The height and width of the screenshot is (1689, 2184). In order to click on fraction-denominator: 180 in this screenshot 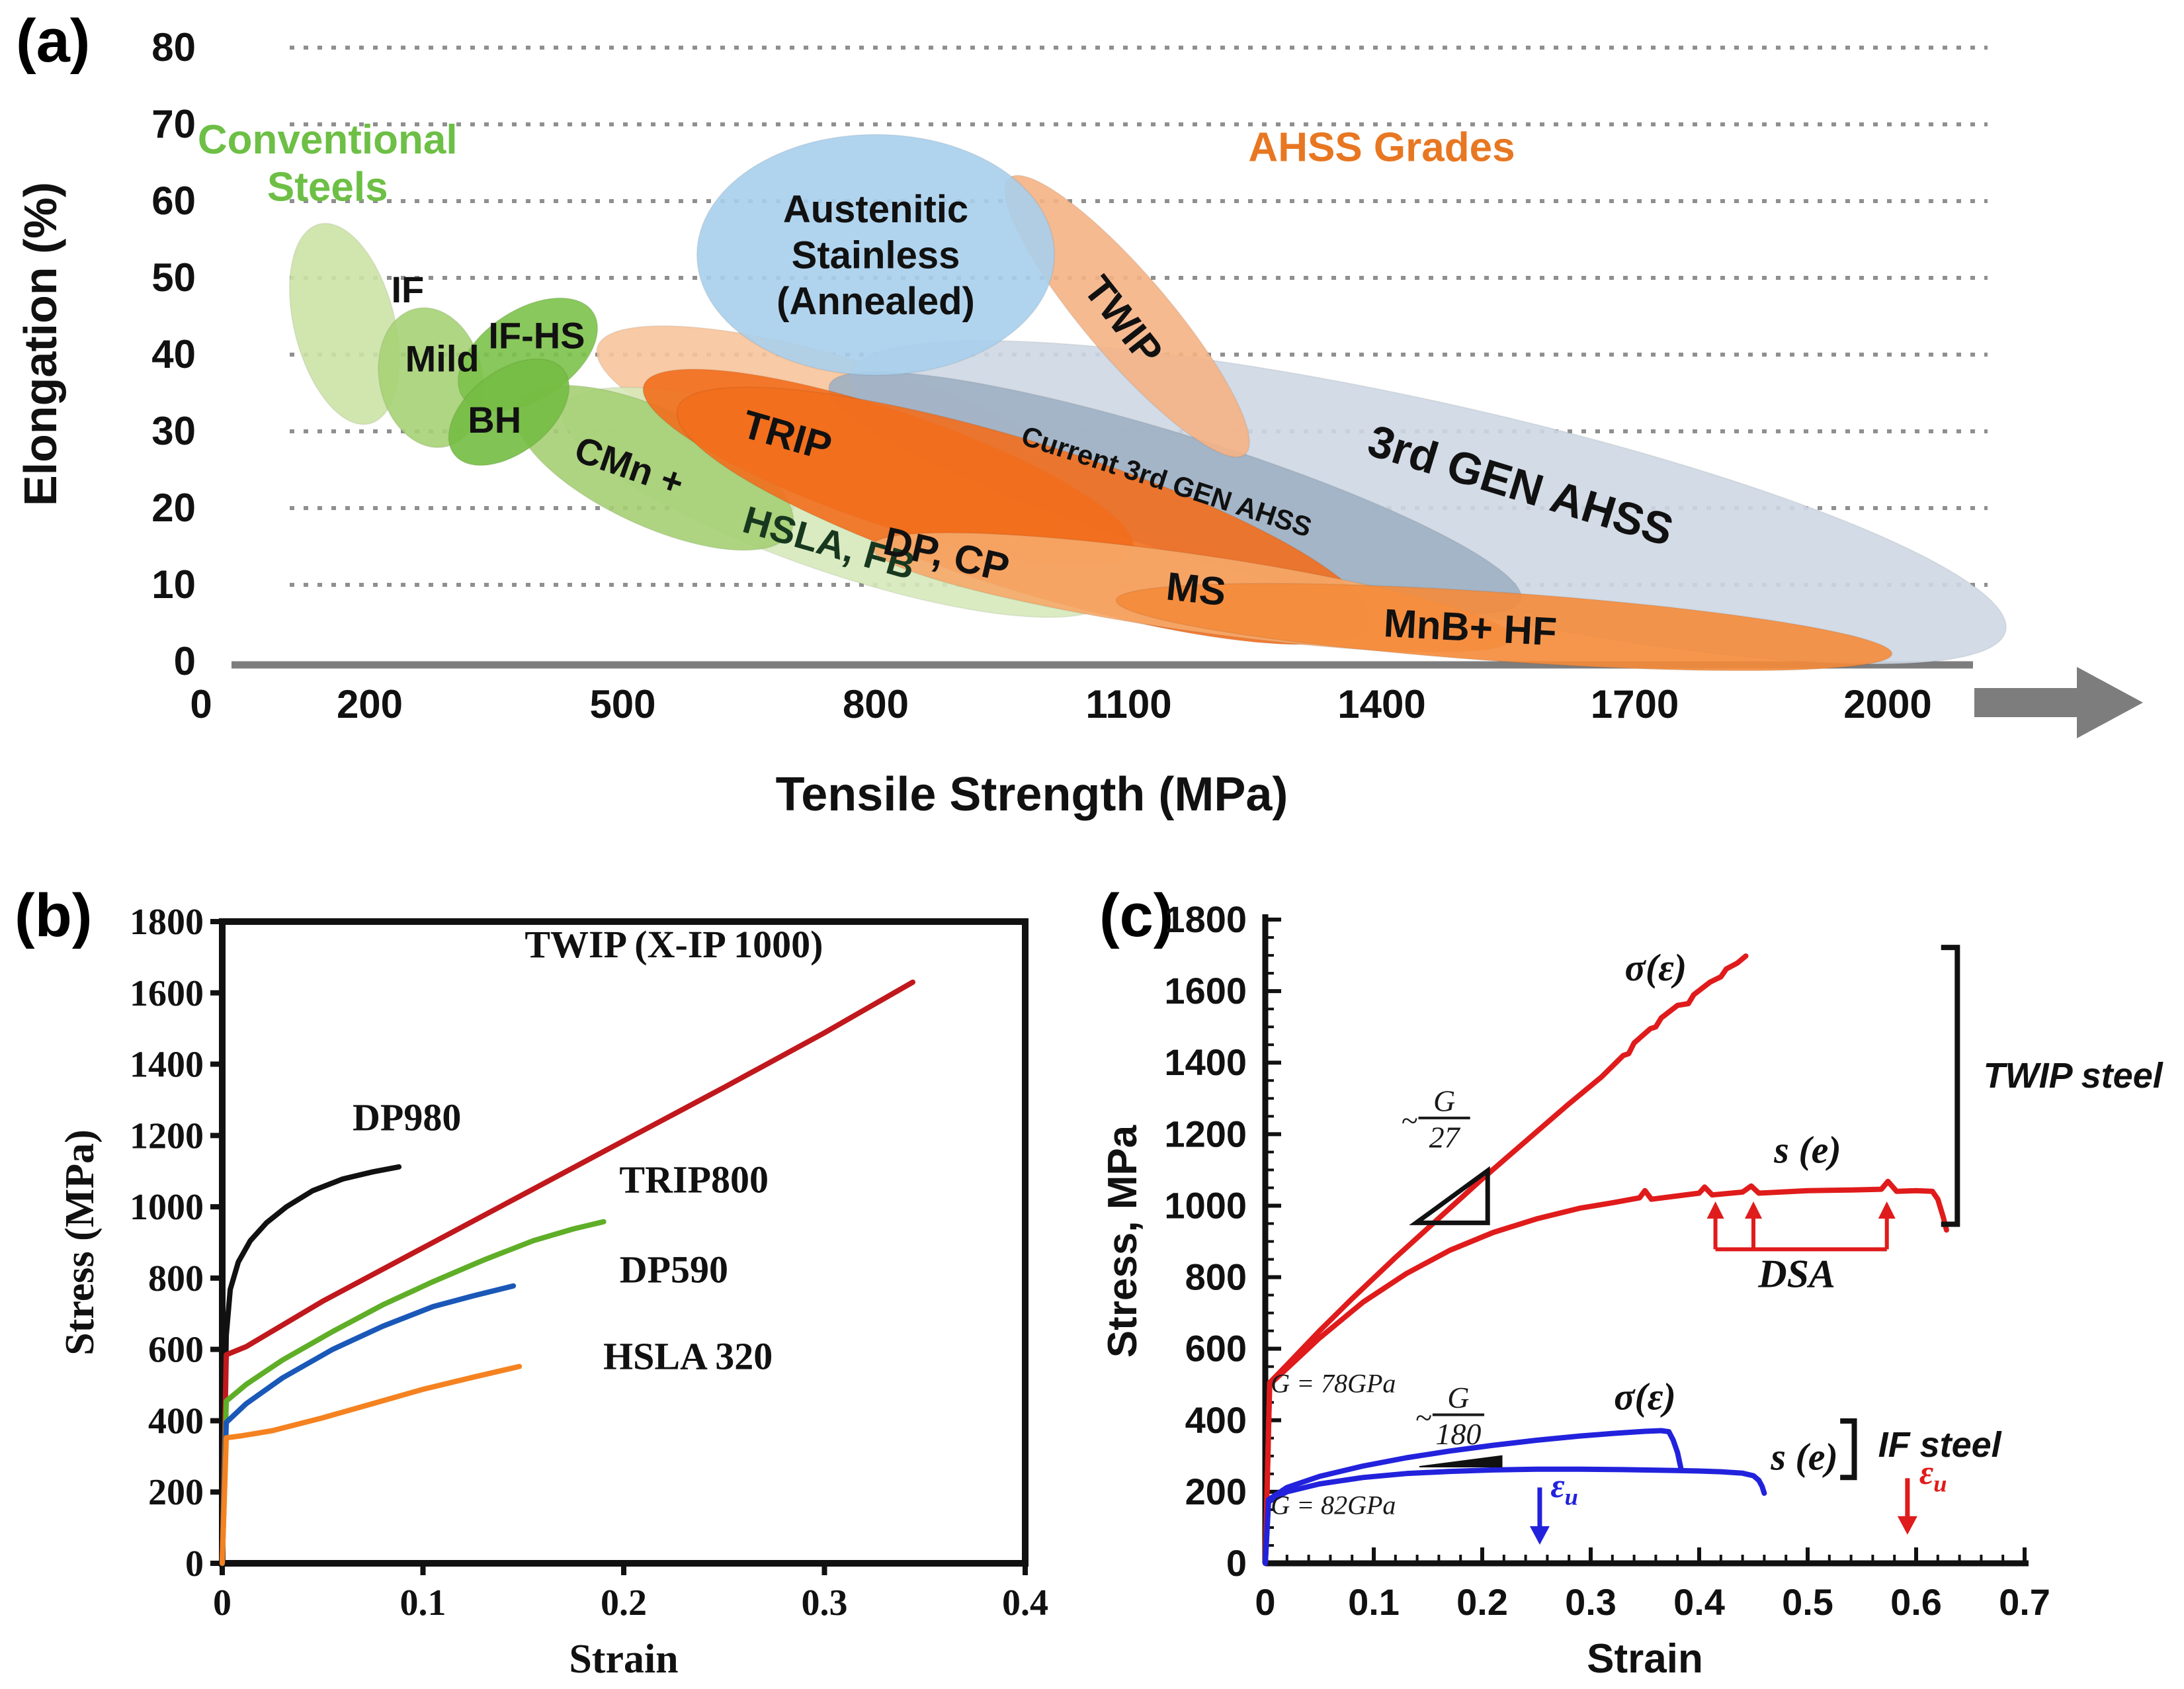, I will do `click(1458, 1434)`.